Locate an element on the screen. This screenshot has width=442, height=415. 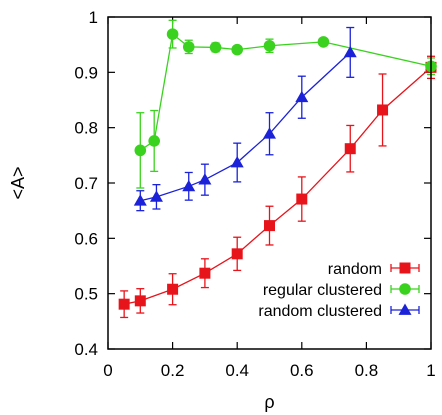
x-tick-label: 0.6 is located at coordinates (302, 370).